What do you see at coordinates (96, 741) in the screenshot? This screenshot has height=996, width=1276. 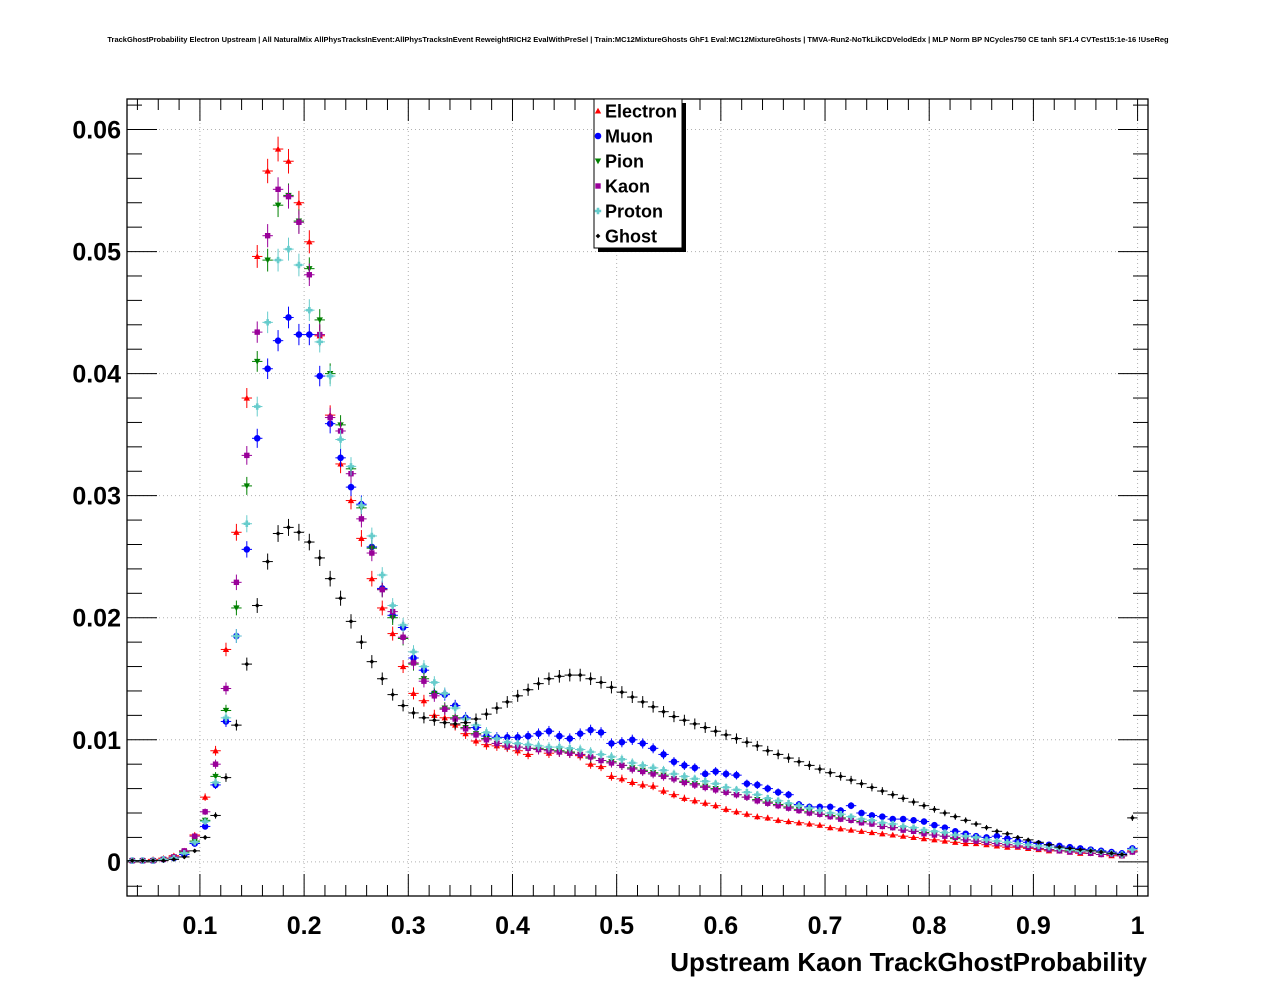 I see `y-tick-label: 0.01` at bounding box center [96, 741].